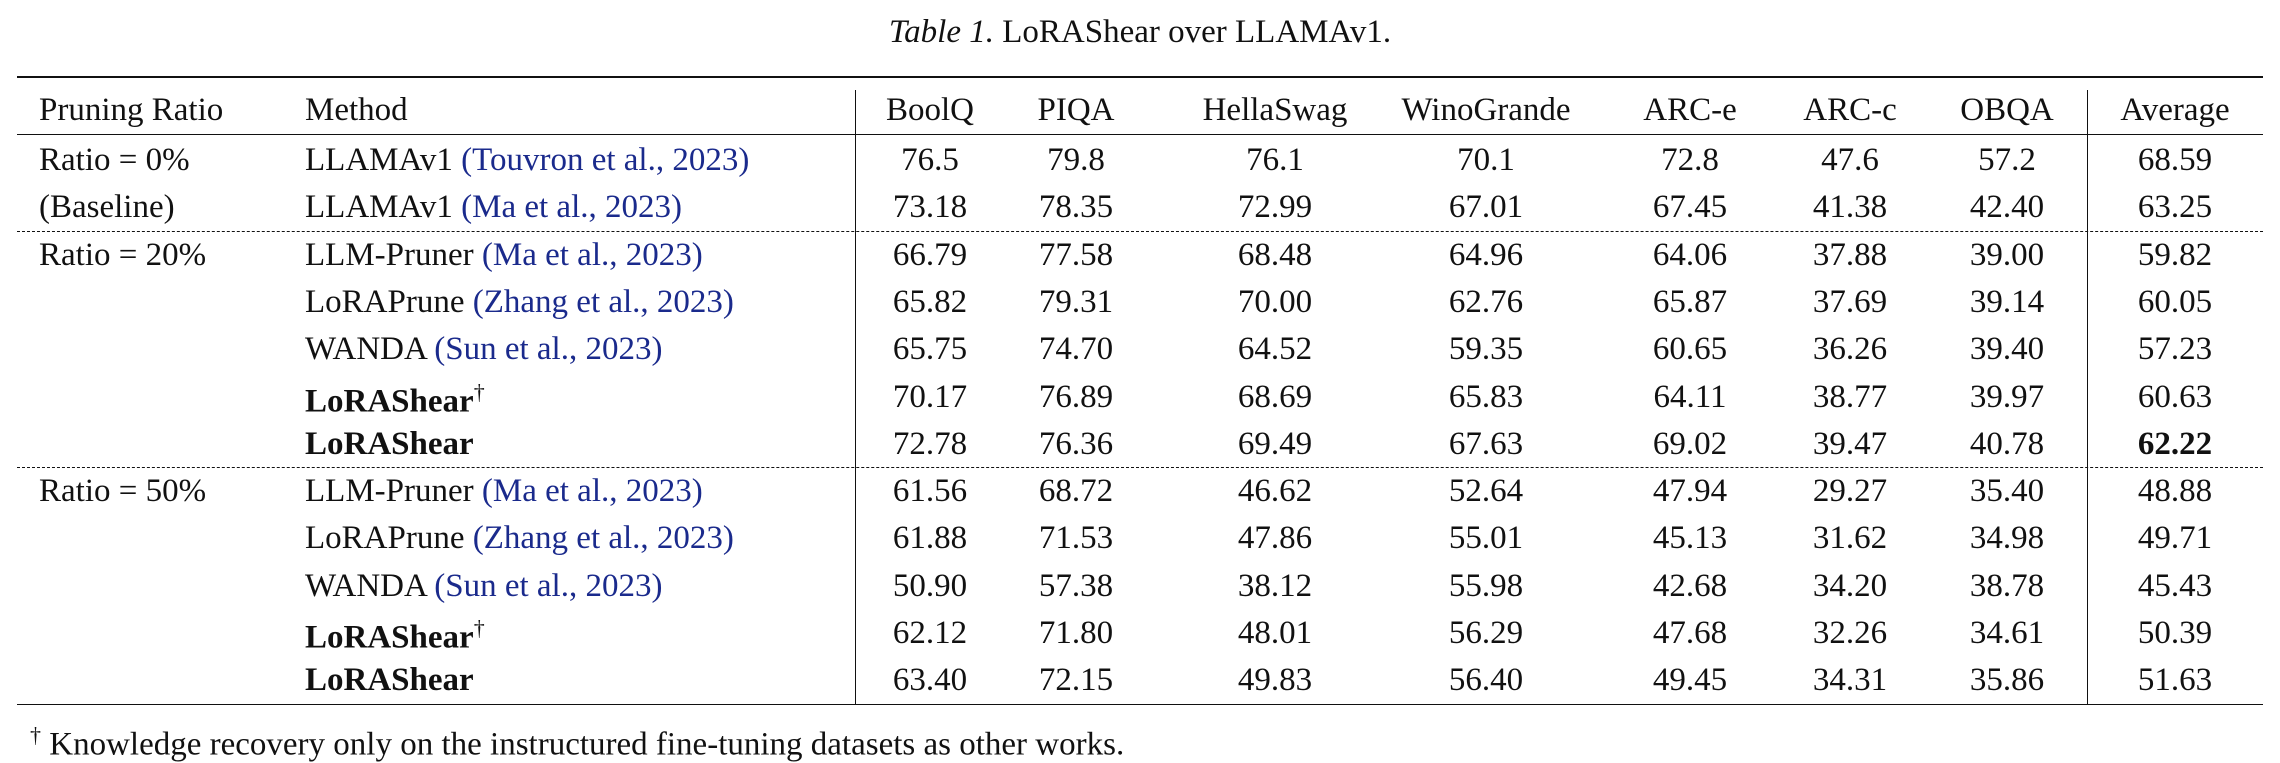  I want to click on footnote-mark: †, so click(35, 735).